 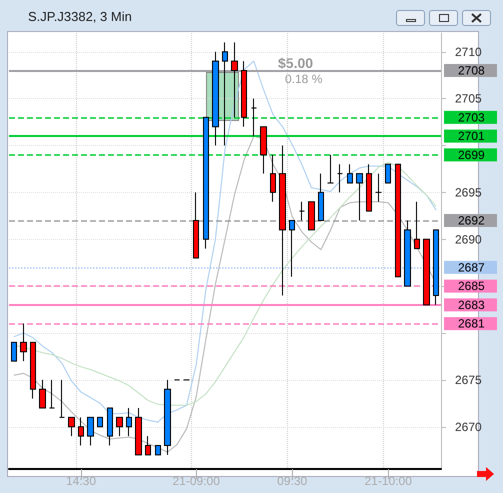 What do you see at coordinates (304, 79) in the screenshot?
I see `annotation: 0.18 %` at bounding box center [304, 79].